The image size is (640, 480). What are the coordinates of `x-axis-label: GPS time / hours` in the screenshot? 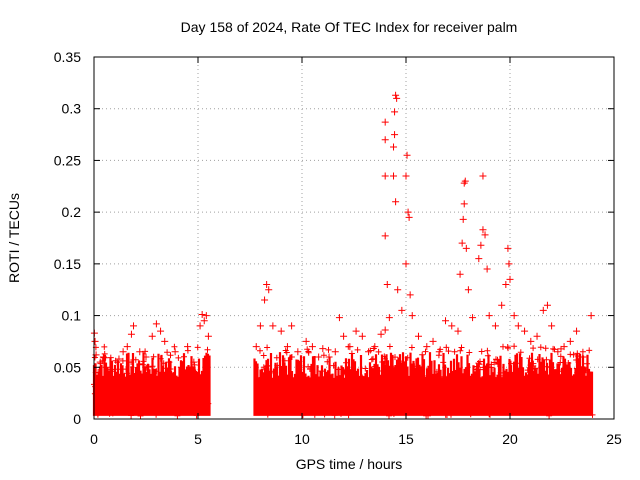 It's located at (349, 464).